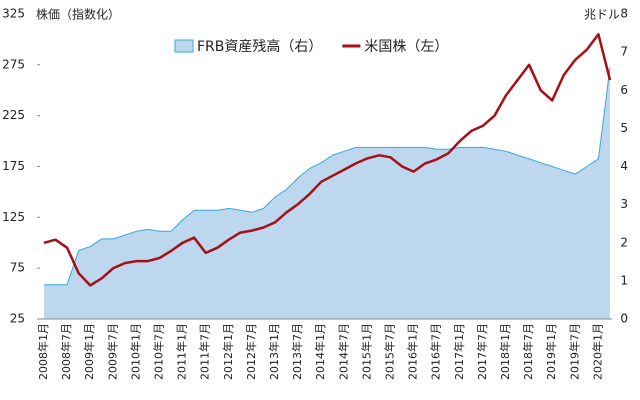 Image resolution: width=640 pixels, height=400 pixels. I want to click on y-axis-title: 株価（指数化）, so click(78, 14).